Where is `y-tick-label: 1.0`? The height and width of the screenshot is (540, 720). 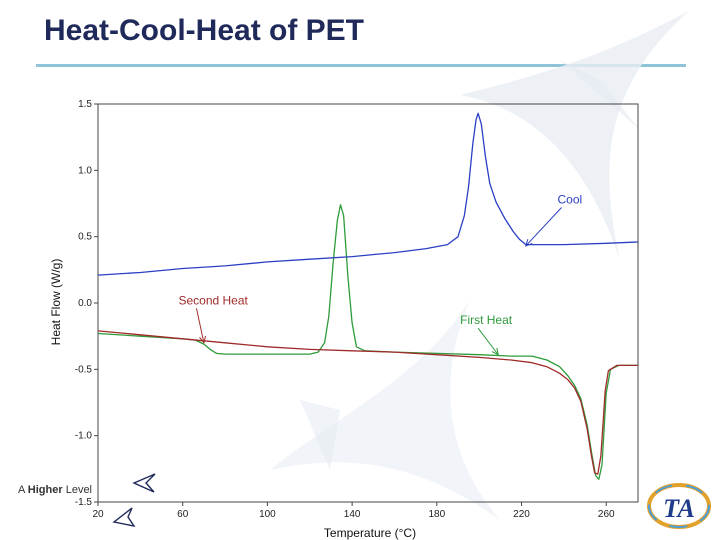 y-tick-label: 1.0 is located at coordinates (85, 170).